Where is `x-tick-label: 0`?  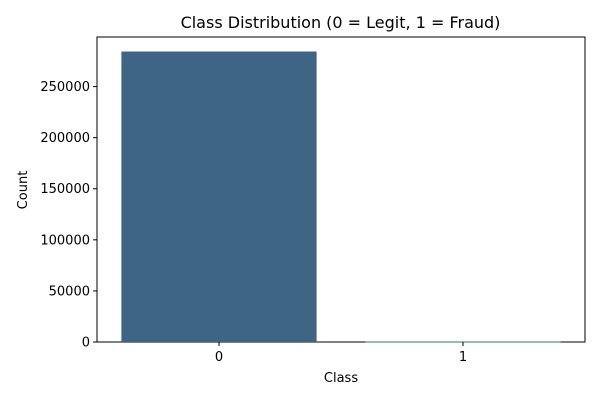 x-tick-label: 0 is located at coordinates (219, 357).